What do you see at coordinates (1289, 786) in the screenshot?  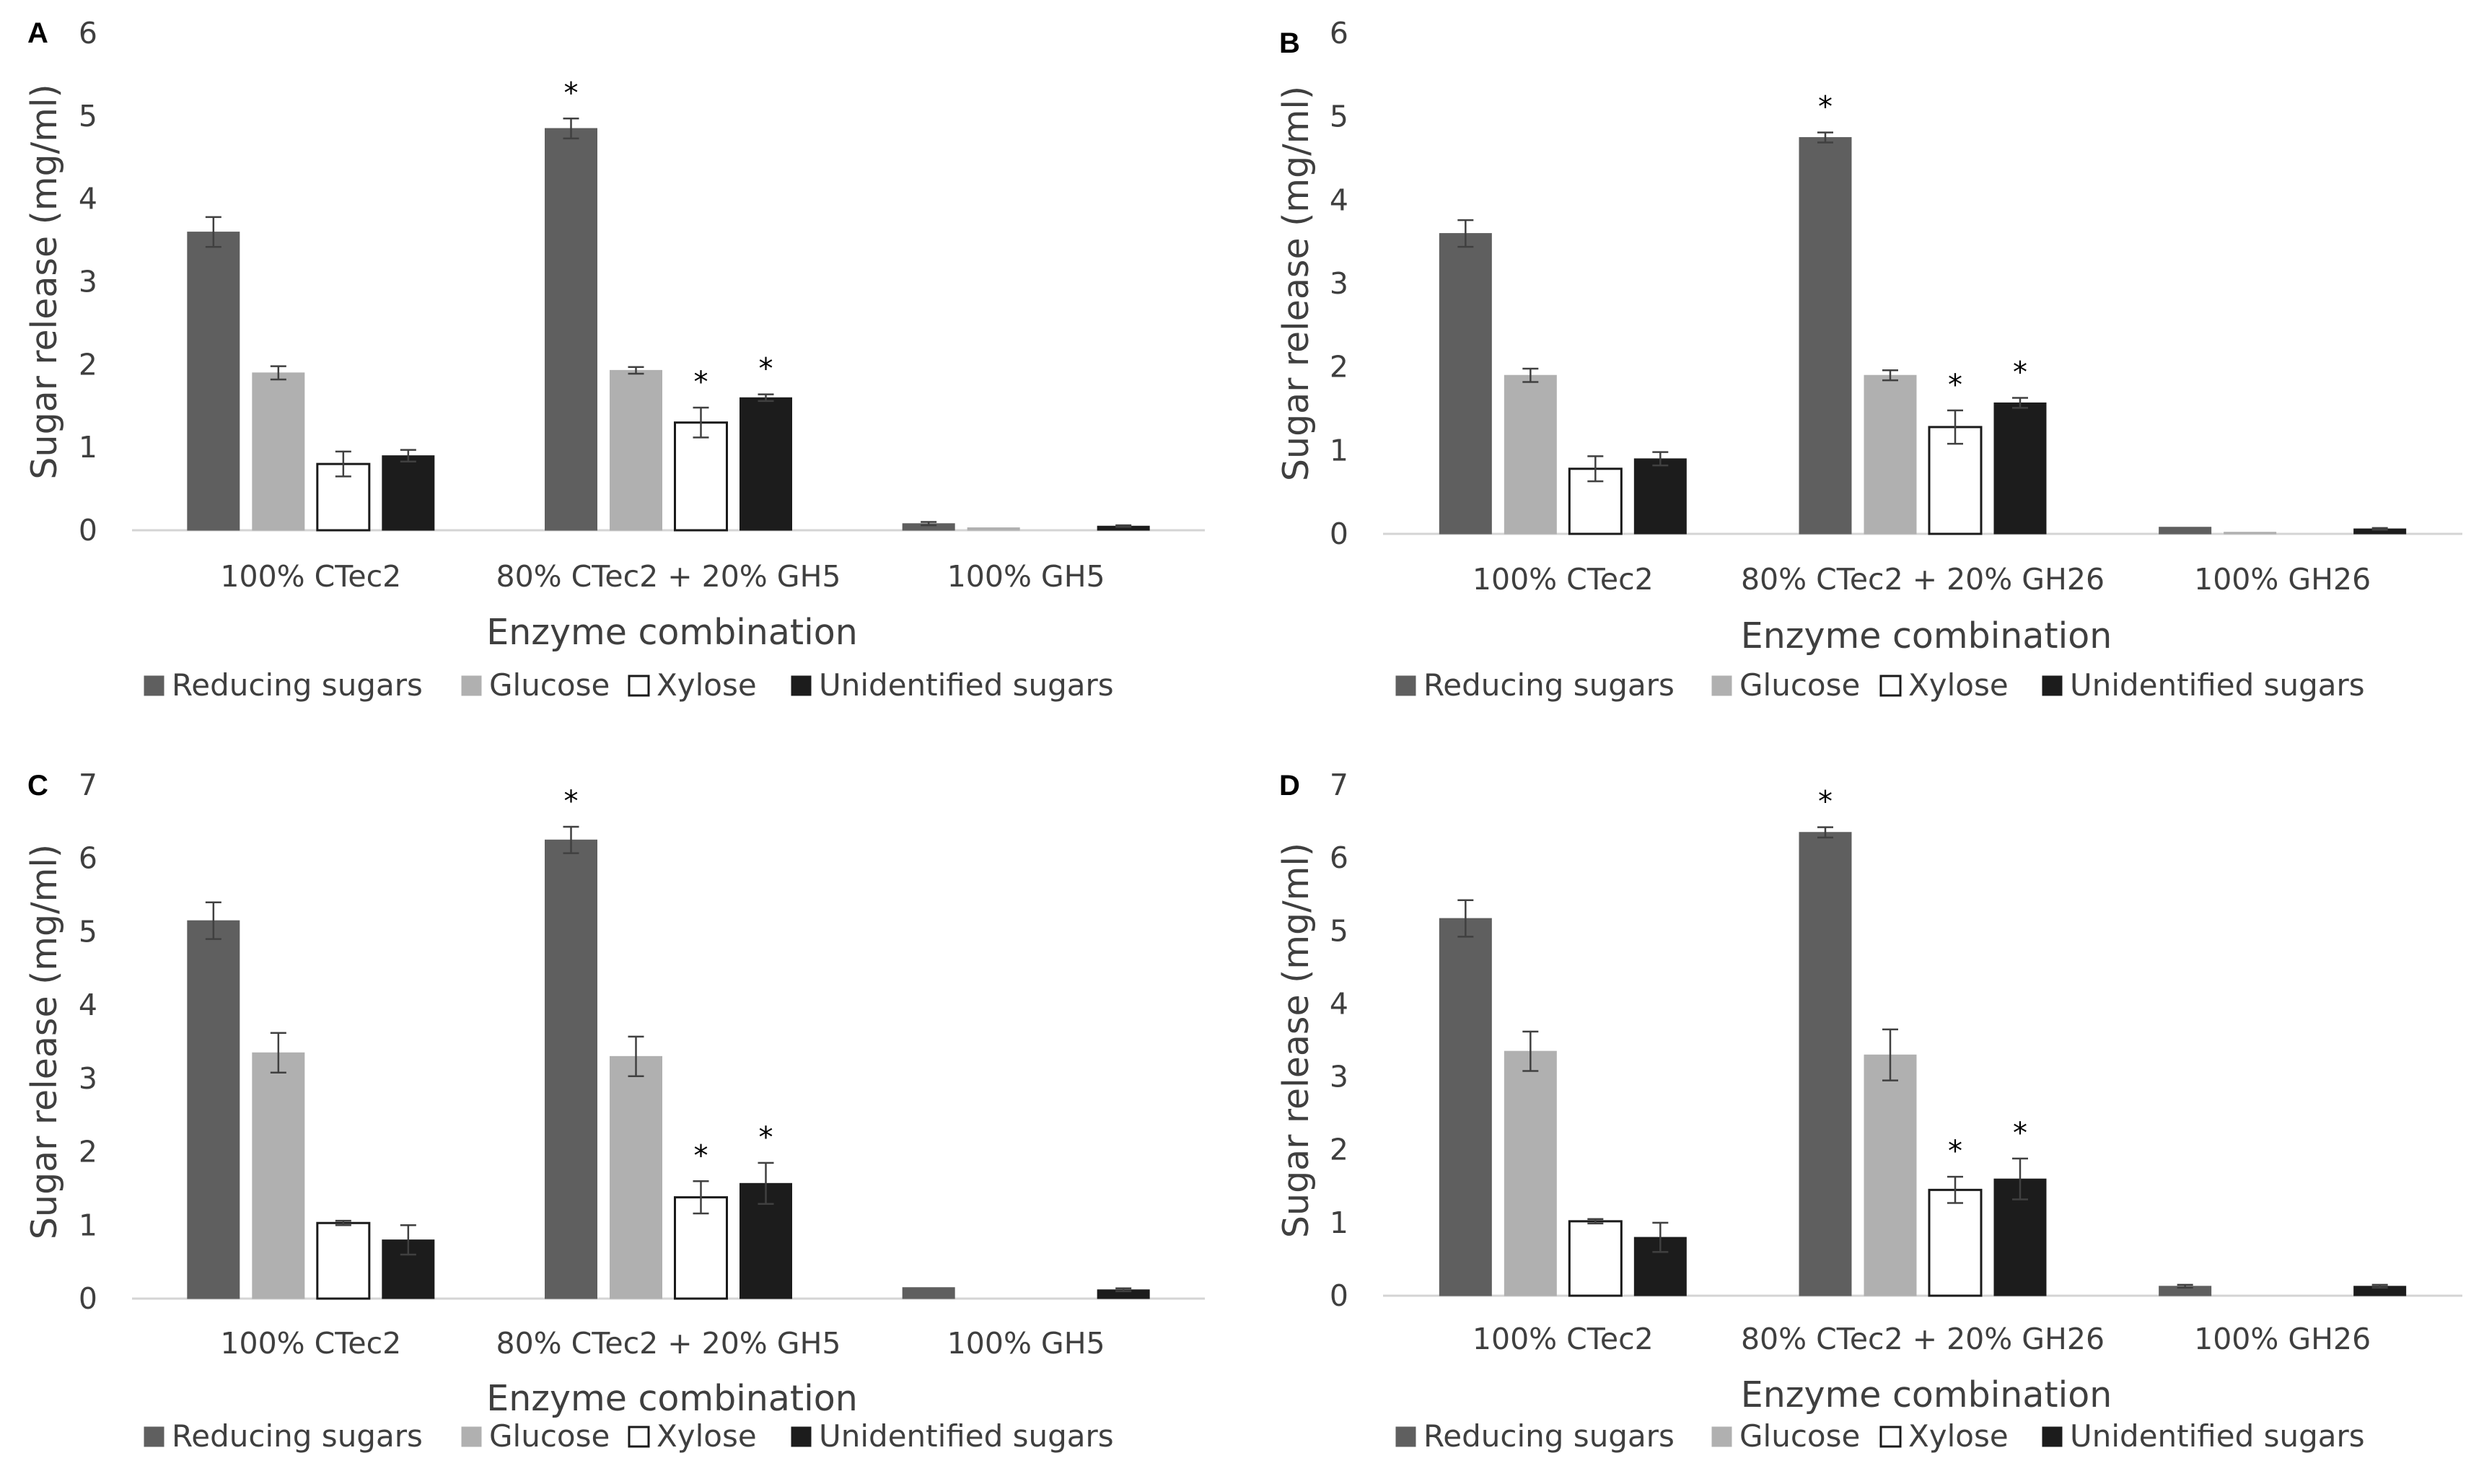 I see `panel-letter: D` at bounding box center [1289, 786].